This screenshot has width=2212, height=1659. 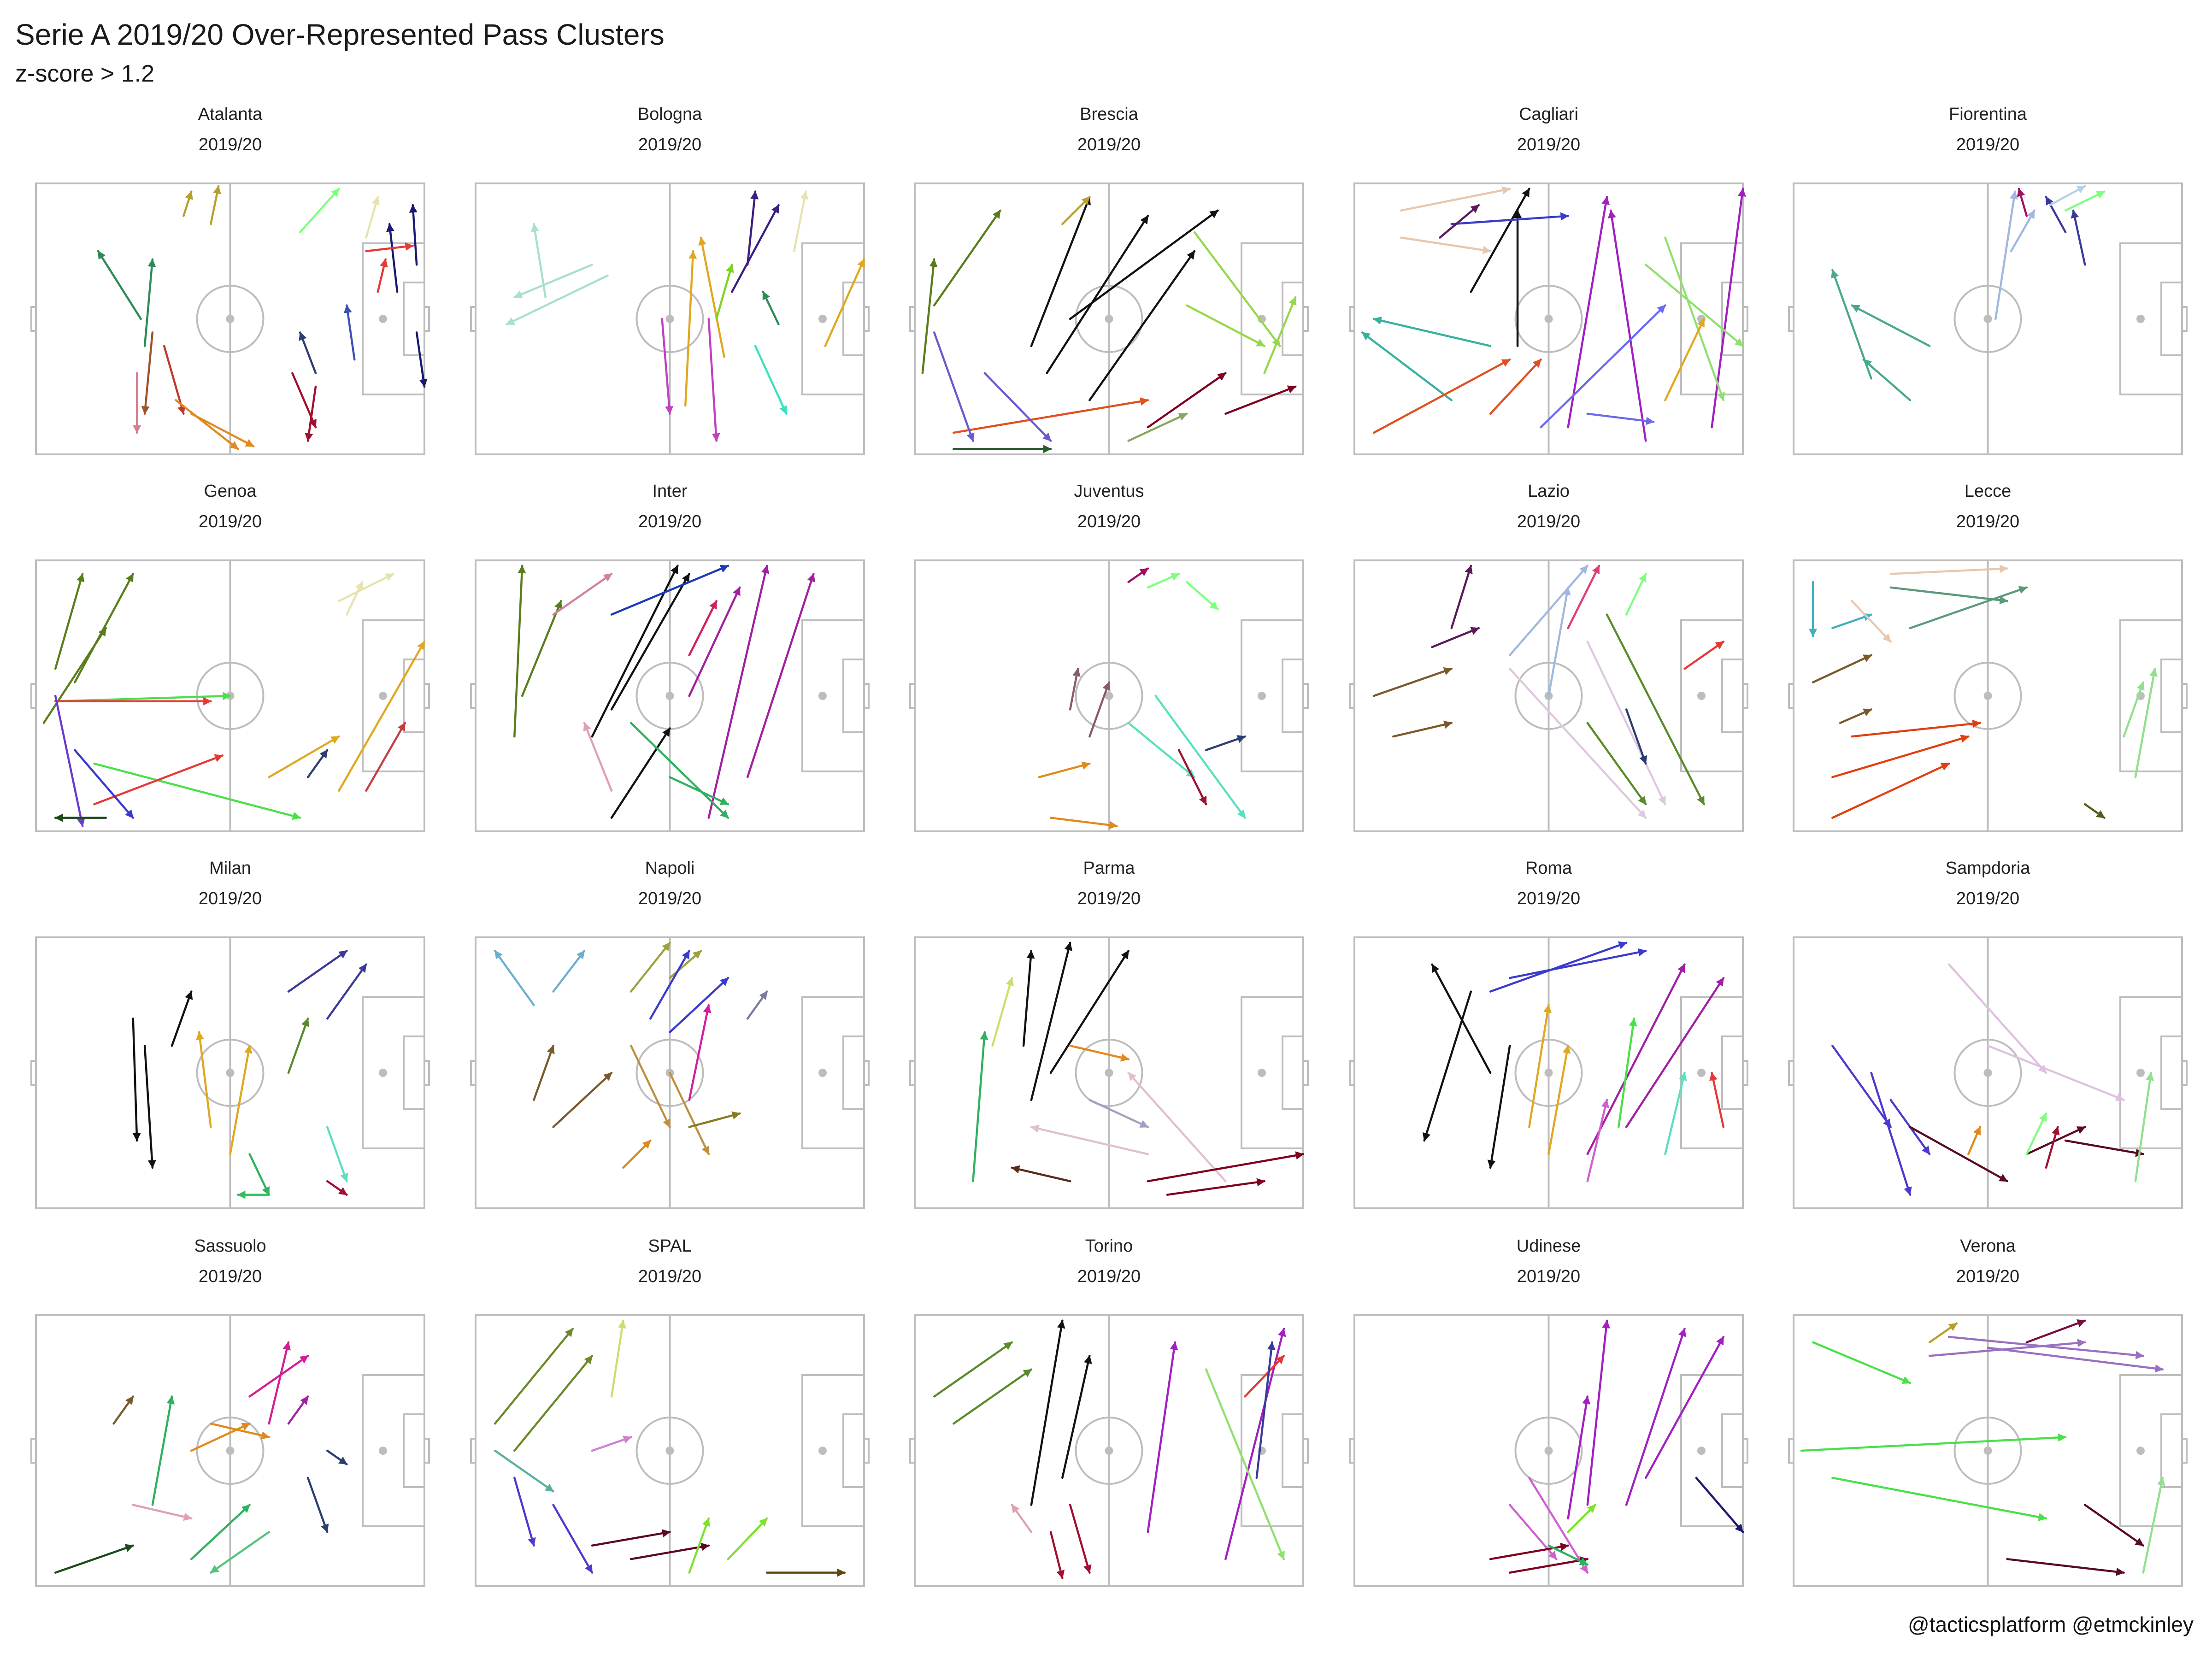 What do you see at coordinates (1109, 657) in the screenshot?
I see `pass-panel: Juventus 2019/20` at bounding box center [1109, 657].